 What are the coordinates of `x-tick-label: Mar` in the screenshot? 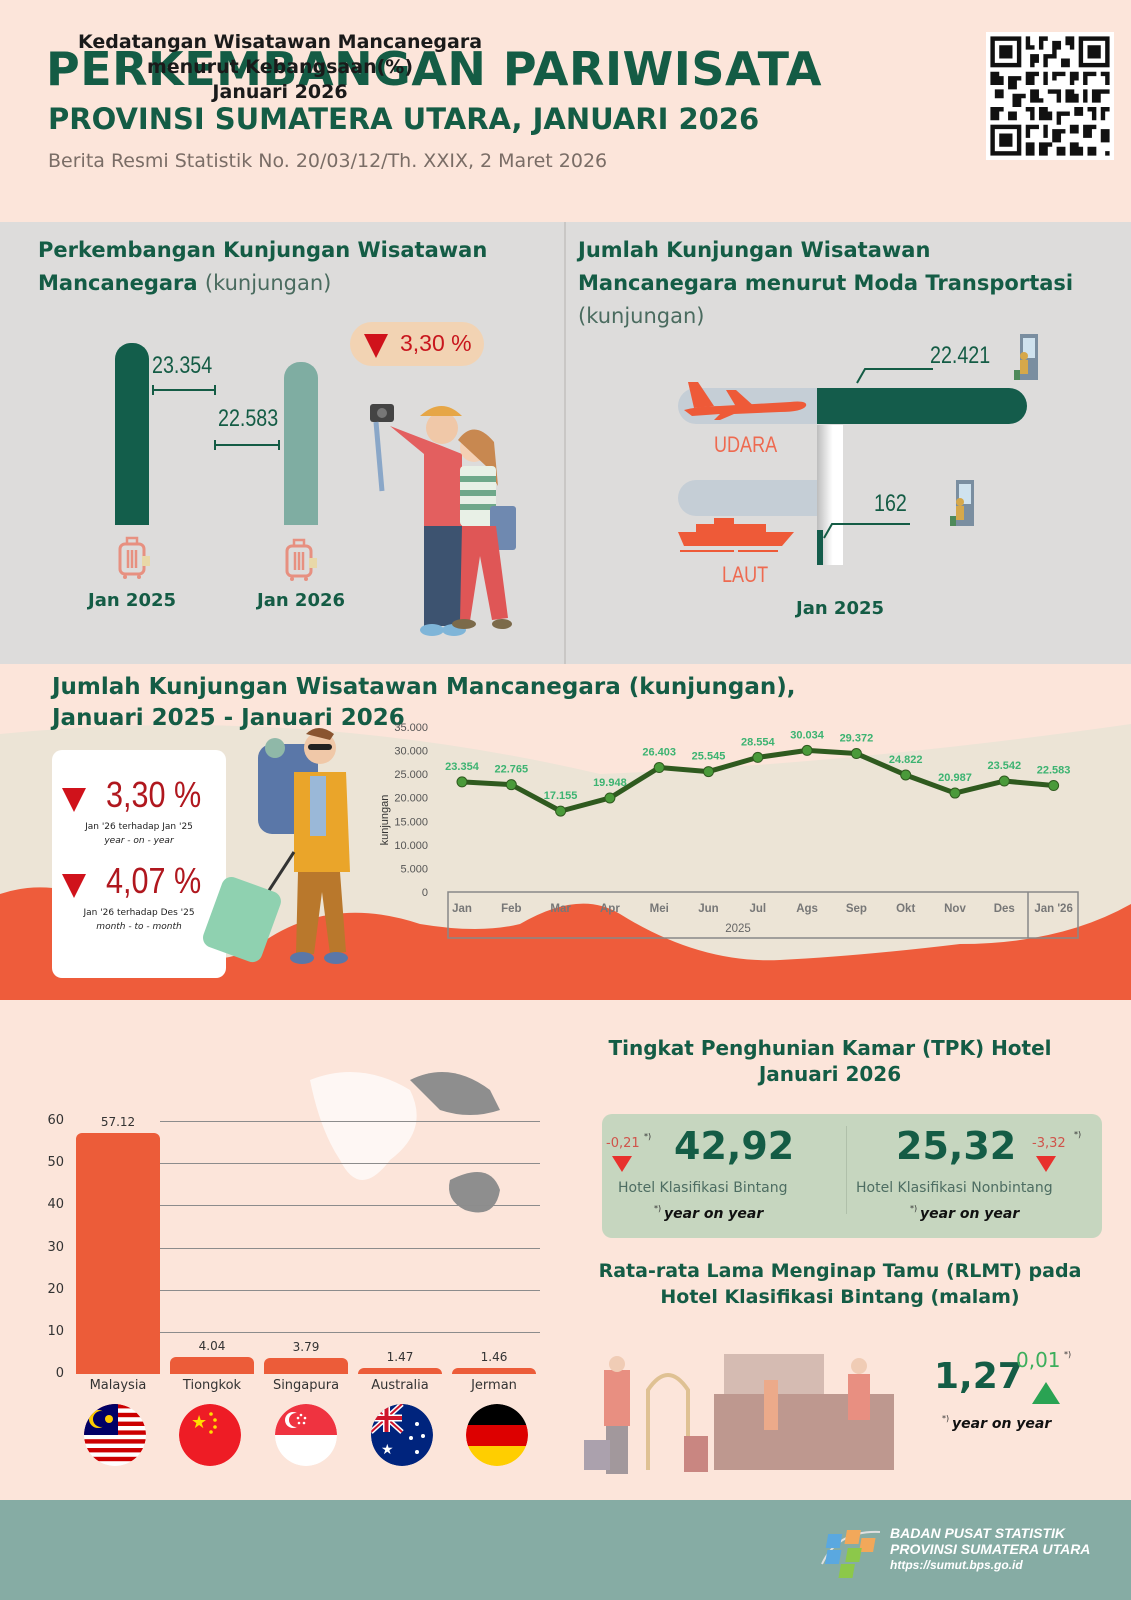 It's located at (560, 909).